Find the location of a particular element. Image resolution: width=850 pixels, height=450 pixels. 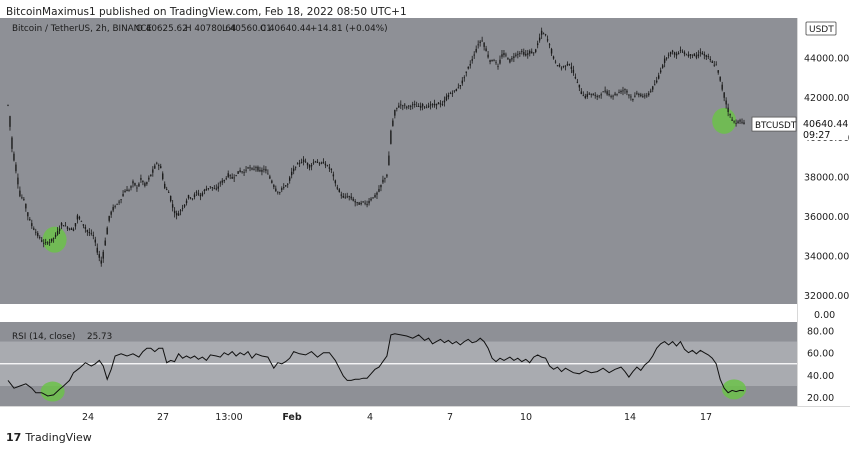

currency-badge: USDT is located at coordinates (821, 28).